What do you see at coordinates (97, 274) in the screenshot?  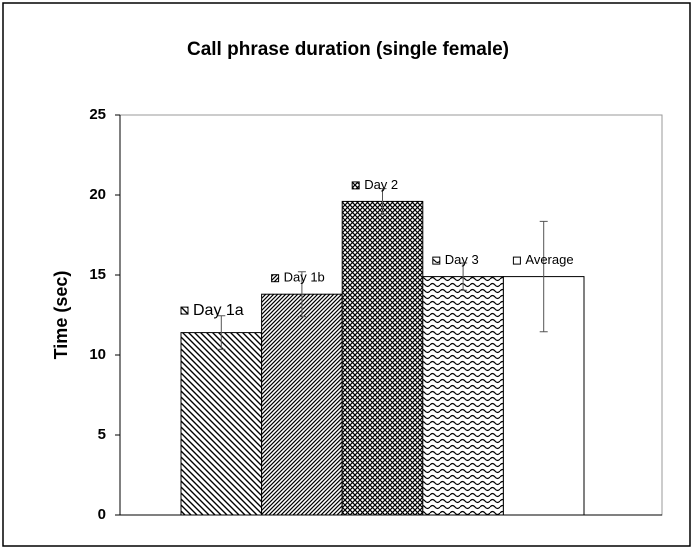 I see `y-tick-label: 15` at bounding box center [97, 274].